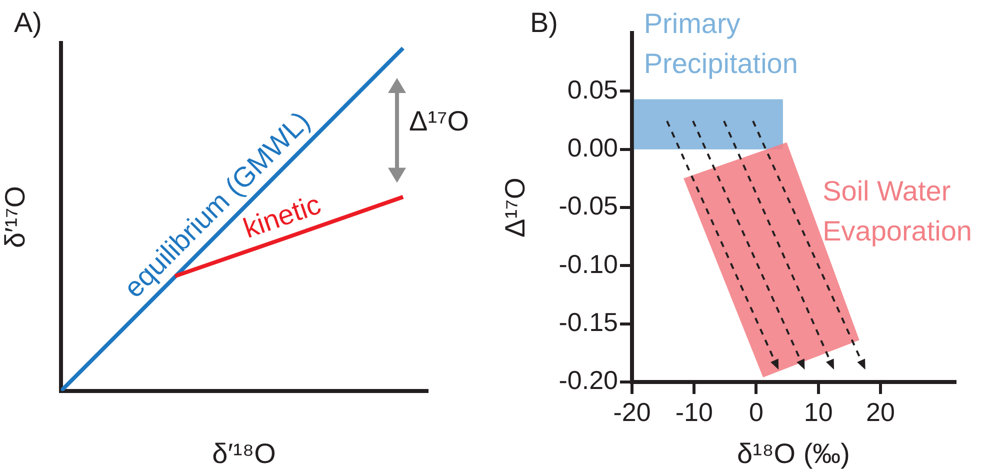 This screenshot has width=1000, height=472. I want to click on x-axis-title: δ′¹⁸O, so click(244, 453).